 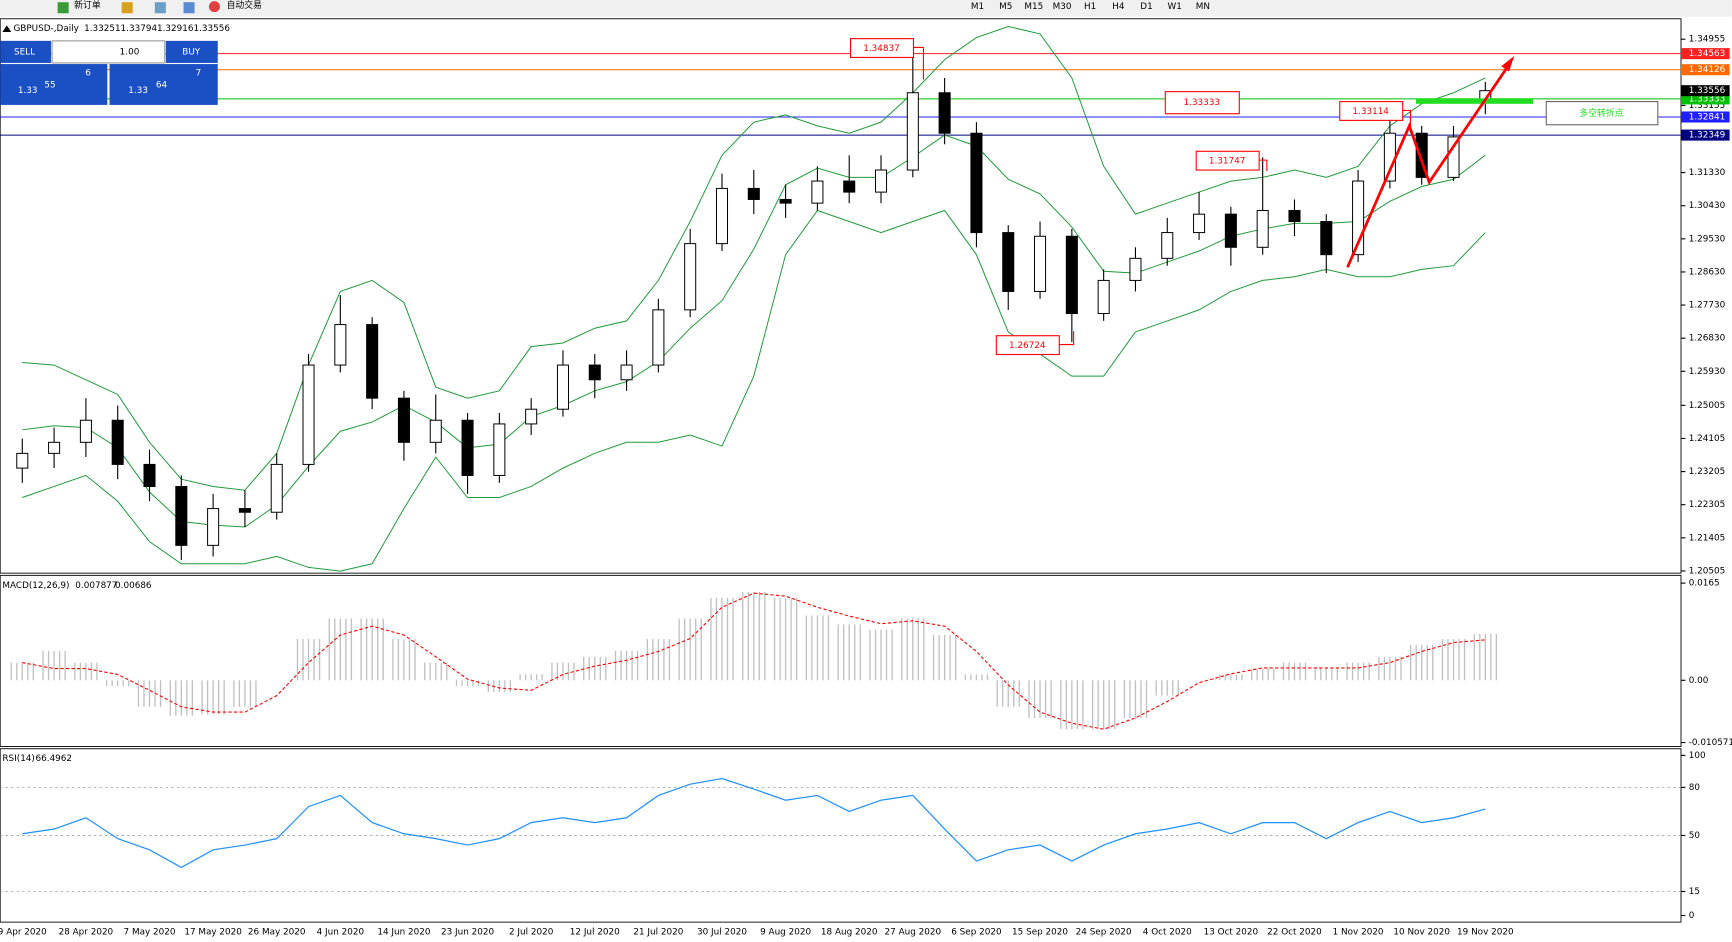 I want to click on new-order: 新订单, so click(x=87, y=5).